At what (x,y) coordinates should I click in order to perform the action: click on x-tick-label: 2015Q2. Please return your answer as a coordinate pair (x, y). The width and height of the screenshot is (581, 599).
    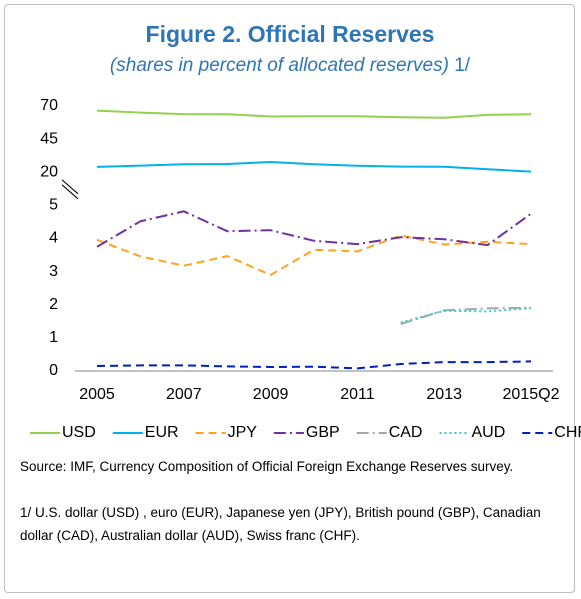
    Looking at the image, I should click on (531, 394).